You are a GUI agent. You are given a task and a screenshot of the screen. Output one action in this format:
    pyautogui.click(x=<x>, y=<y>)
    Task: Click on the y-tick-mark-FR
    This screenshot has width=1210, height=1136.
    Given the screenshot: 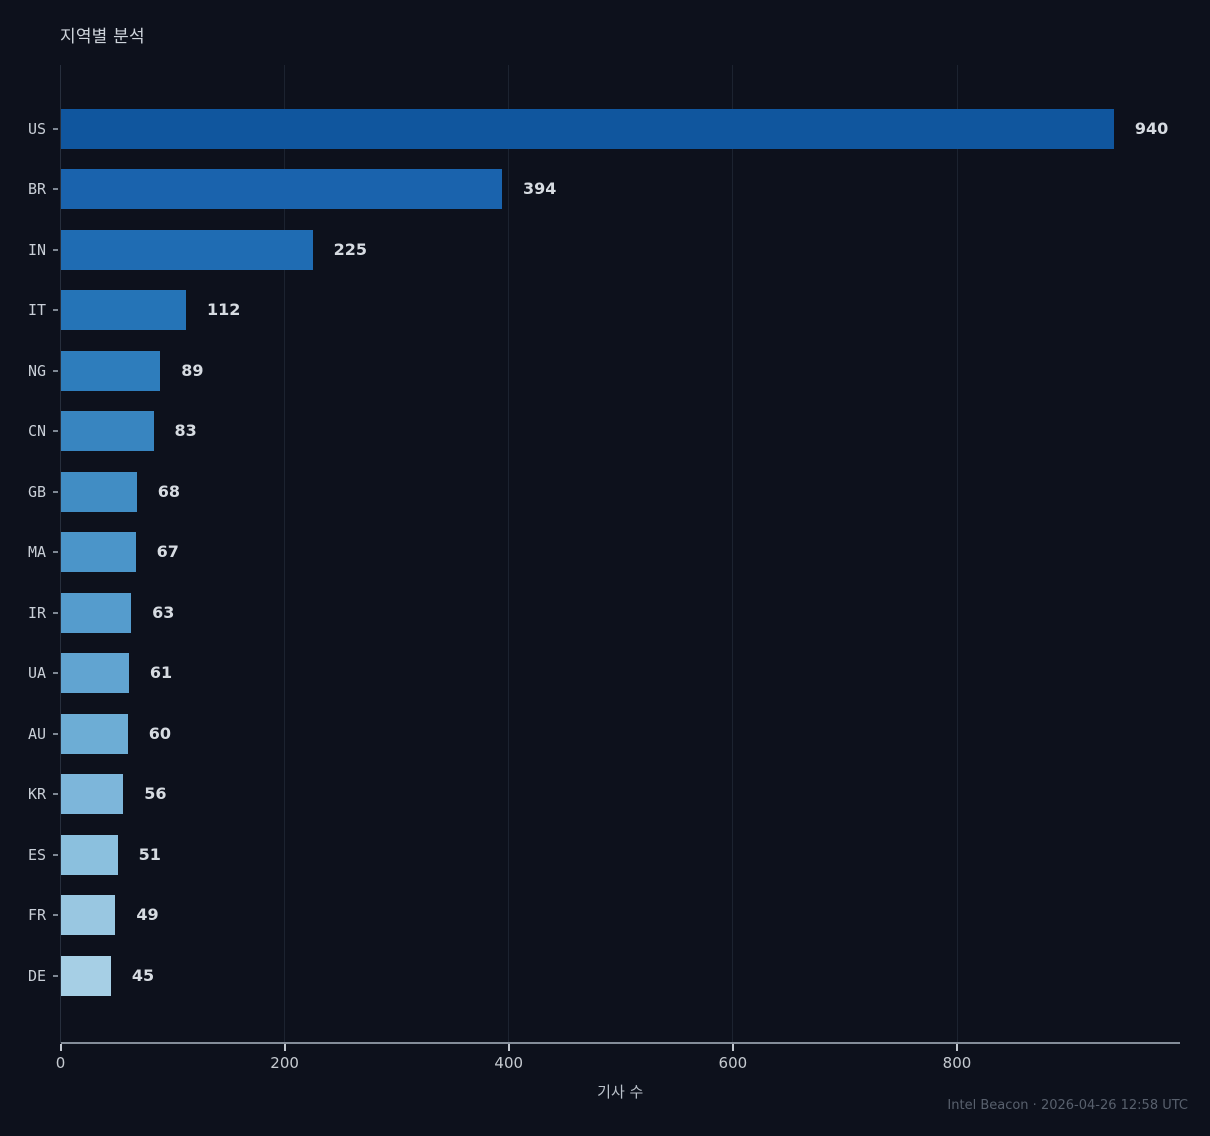 What is the action you would take?
    pyautogui.click(x=55, y=915)
    